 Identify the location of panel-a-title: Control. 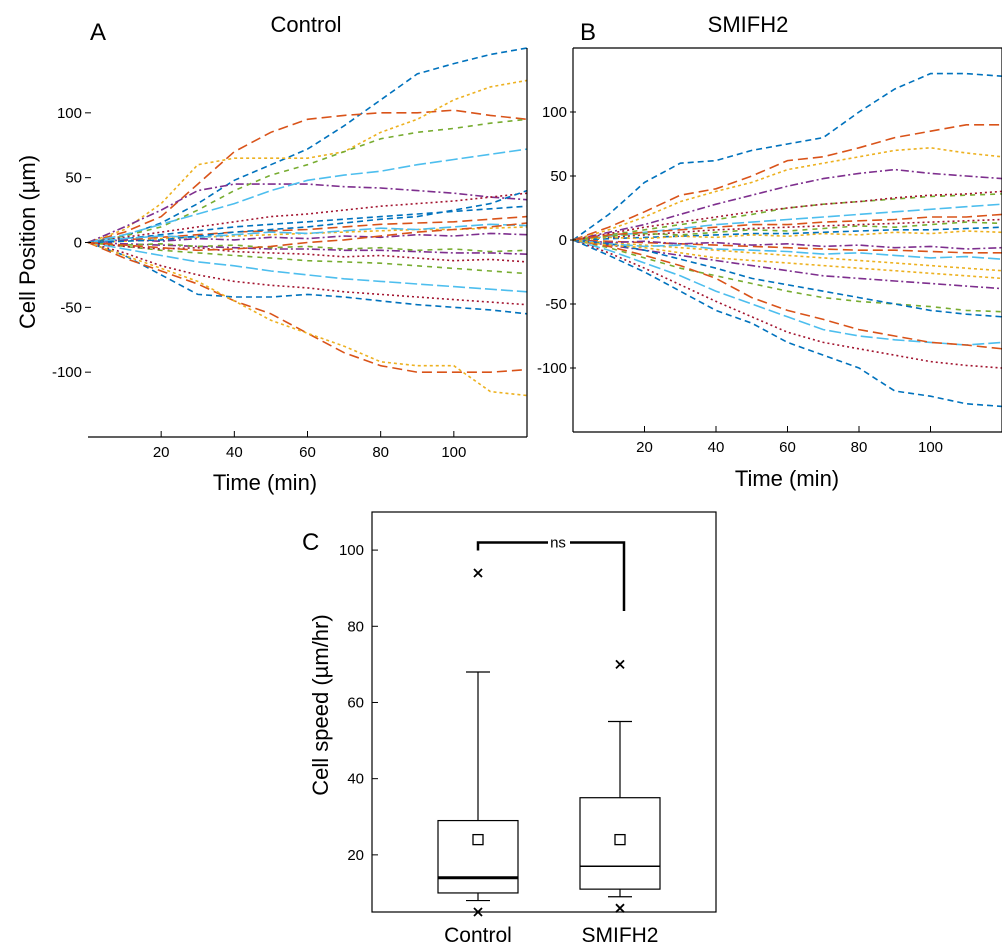
(306, 24).